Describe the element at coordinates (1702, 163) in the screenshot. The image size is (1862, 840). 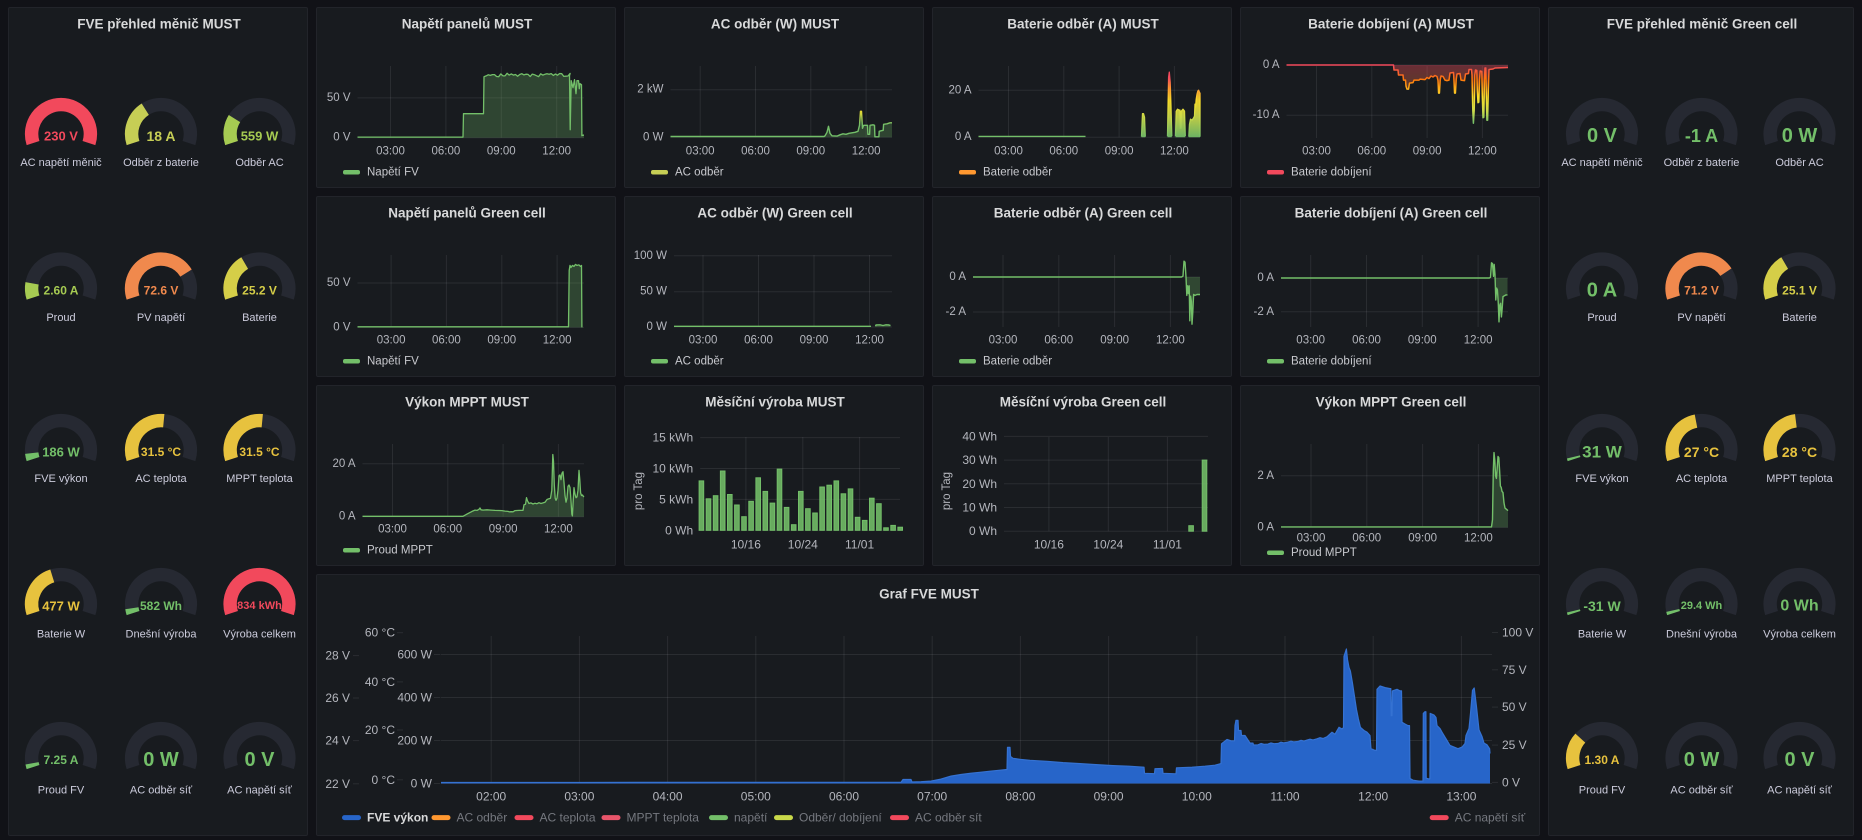
I see `svg-text: Odběr z baterie` at that location.